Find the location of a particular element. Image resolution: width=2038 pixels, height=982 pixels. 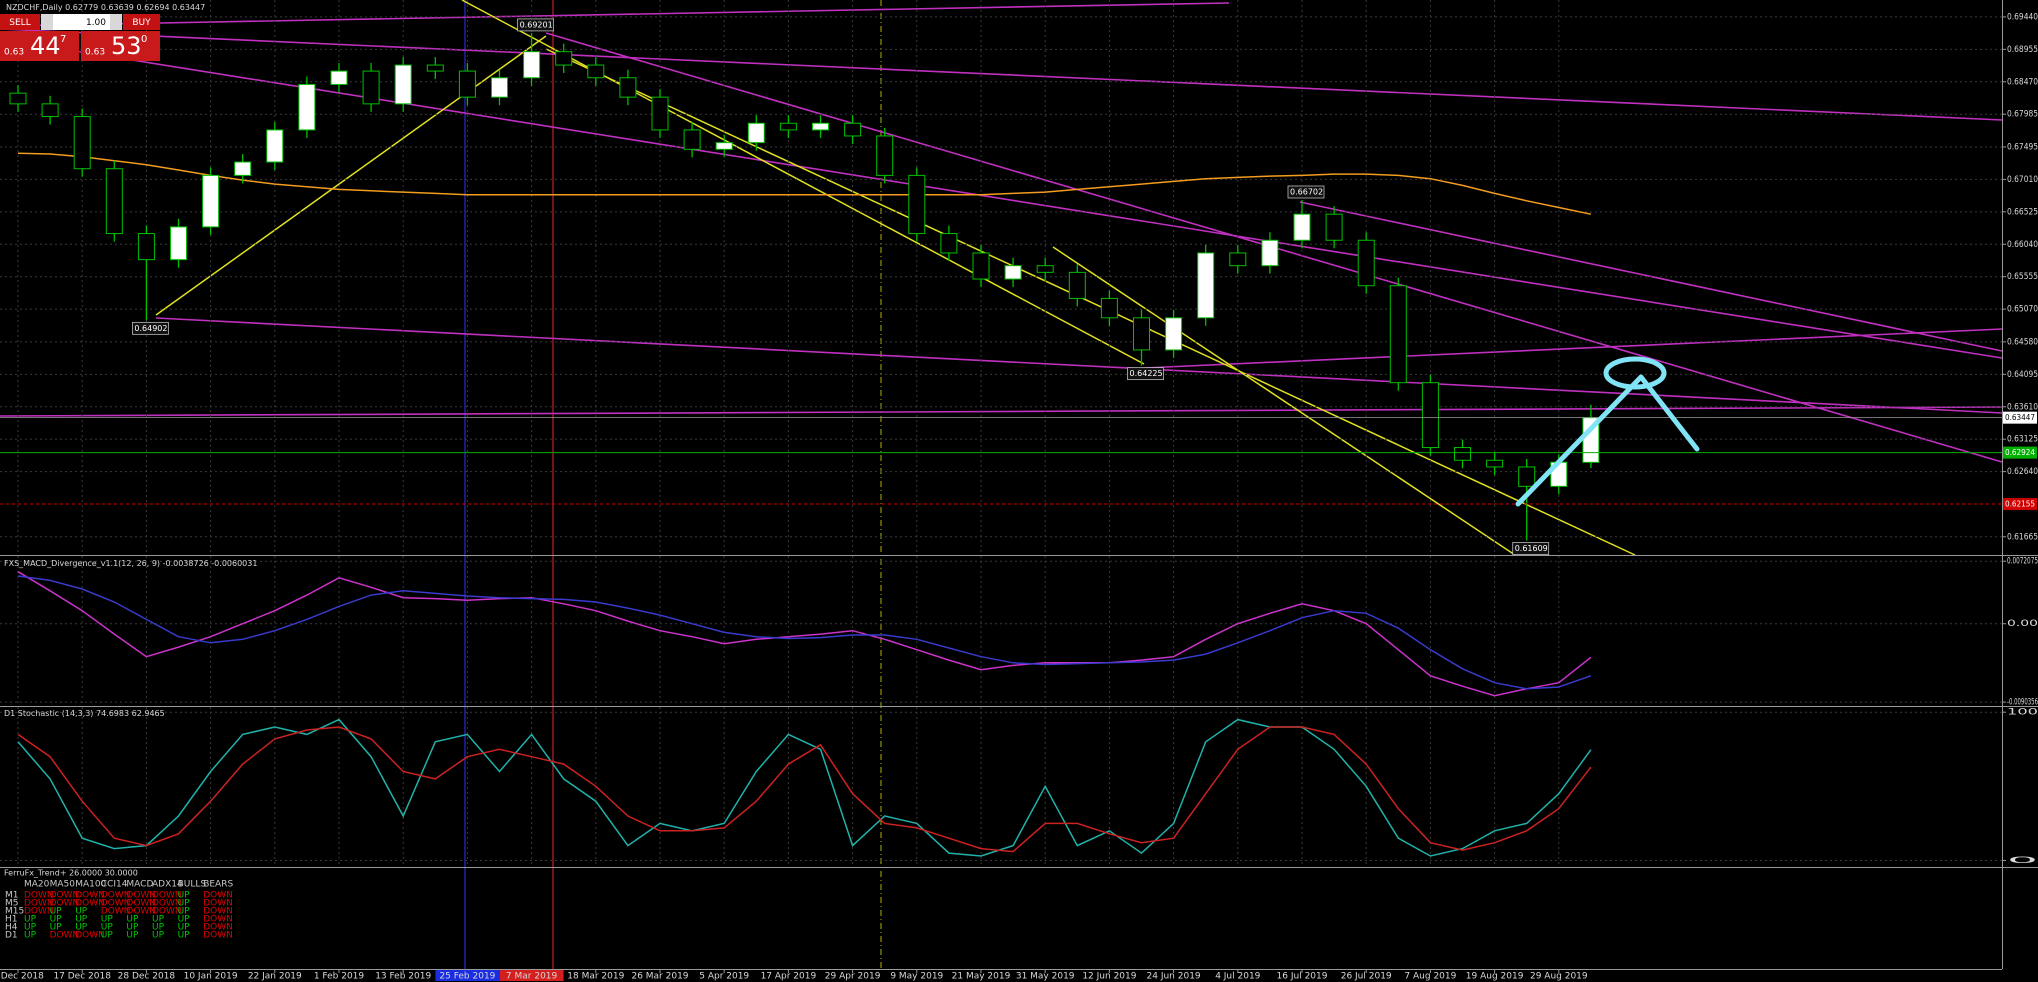

last-high: 0.63639 is located at coordinates (117, 7).